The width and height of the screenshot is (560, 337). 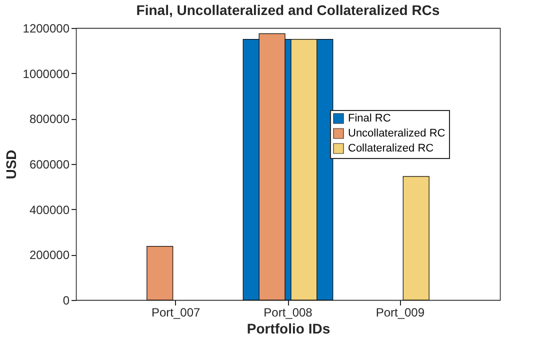 What do you see at coordinates (10, 165) in the screenshot?
I see `y-axis-title: USD` at bounding box center [10, 165].